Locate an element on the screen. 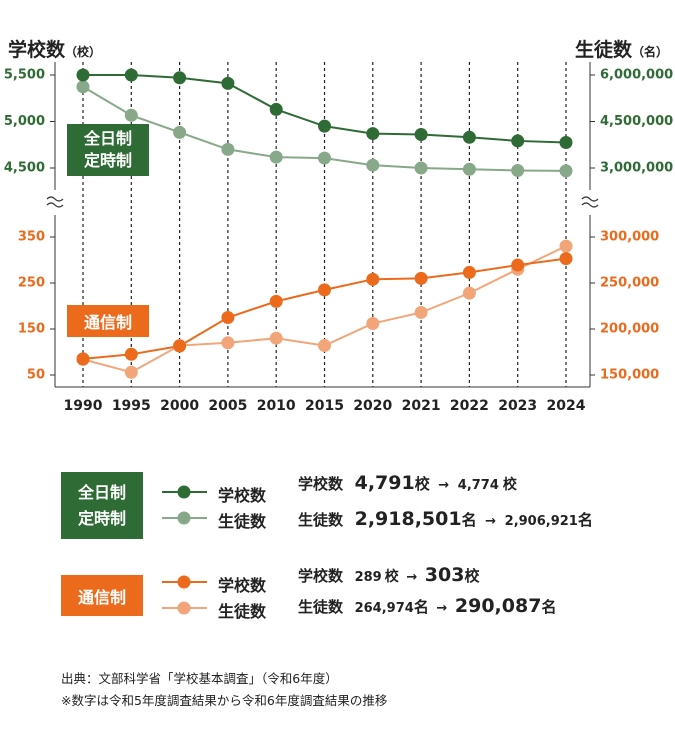 Image resolution: width=675 pixels, height=744 pixels. corr-schools-point-2010 is located at coordinates (276, 301).